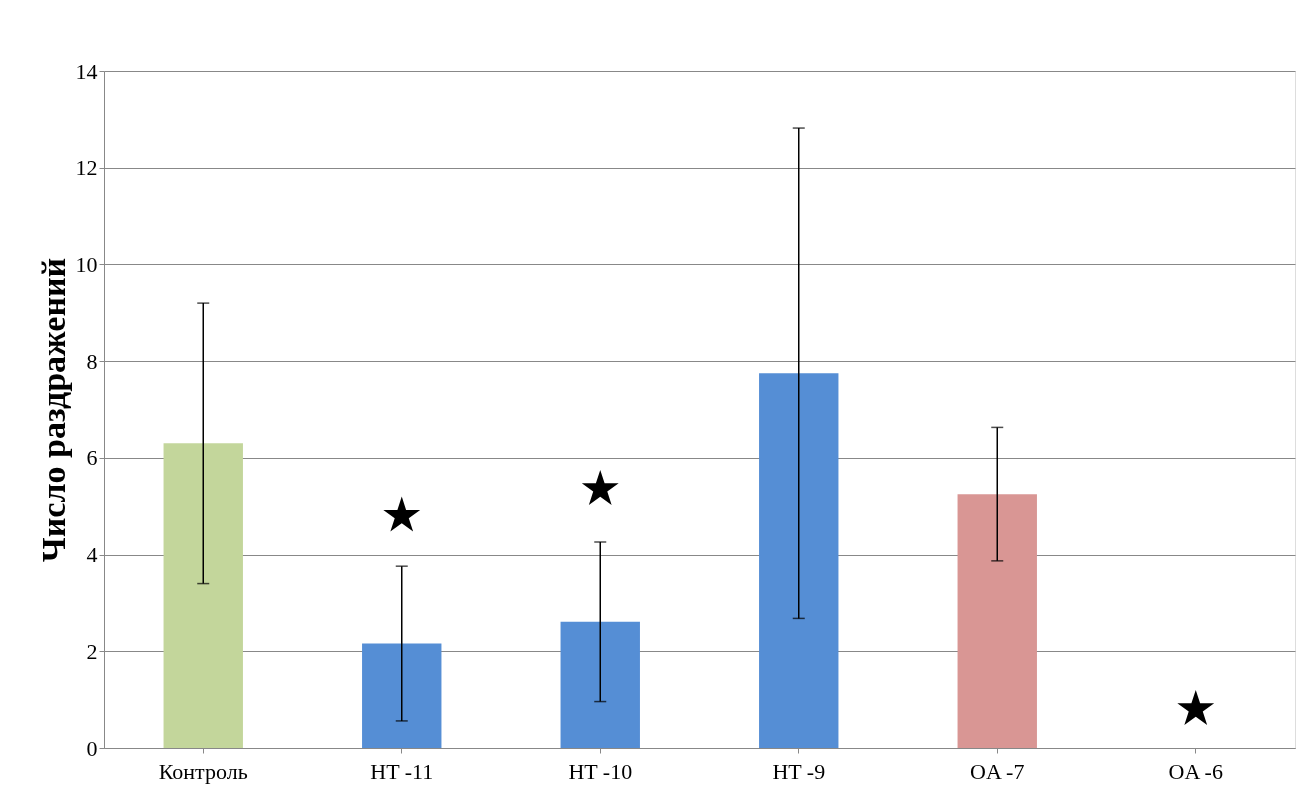  Describe the element at coordinates (203, 771) in the screenshot. I see `x-tick-label: Контроль` at that location.